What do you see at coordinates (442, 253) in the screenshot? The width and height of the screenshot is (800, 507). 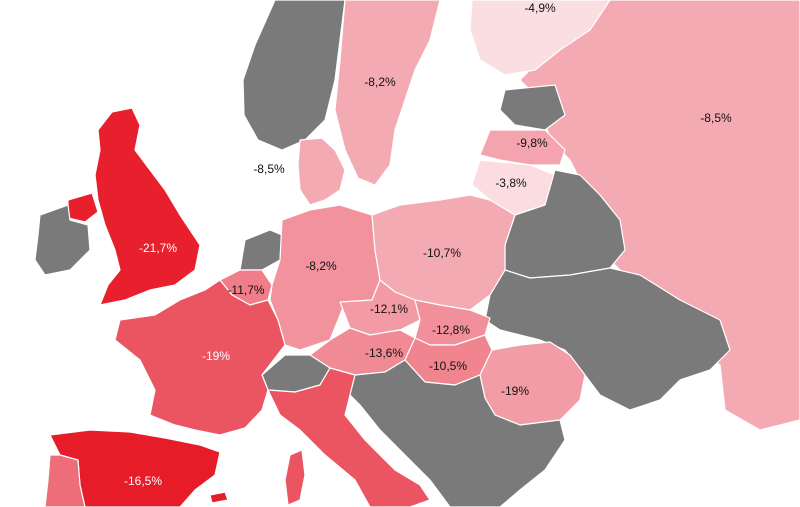 I see `label-poland: -10,7%` at bounding box center [442, 253].